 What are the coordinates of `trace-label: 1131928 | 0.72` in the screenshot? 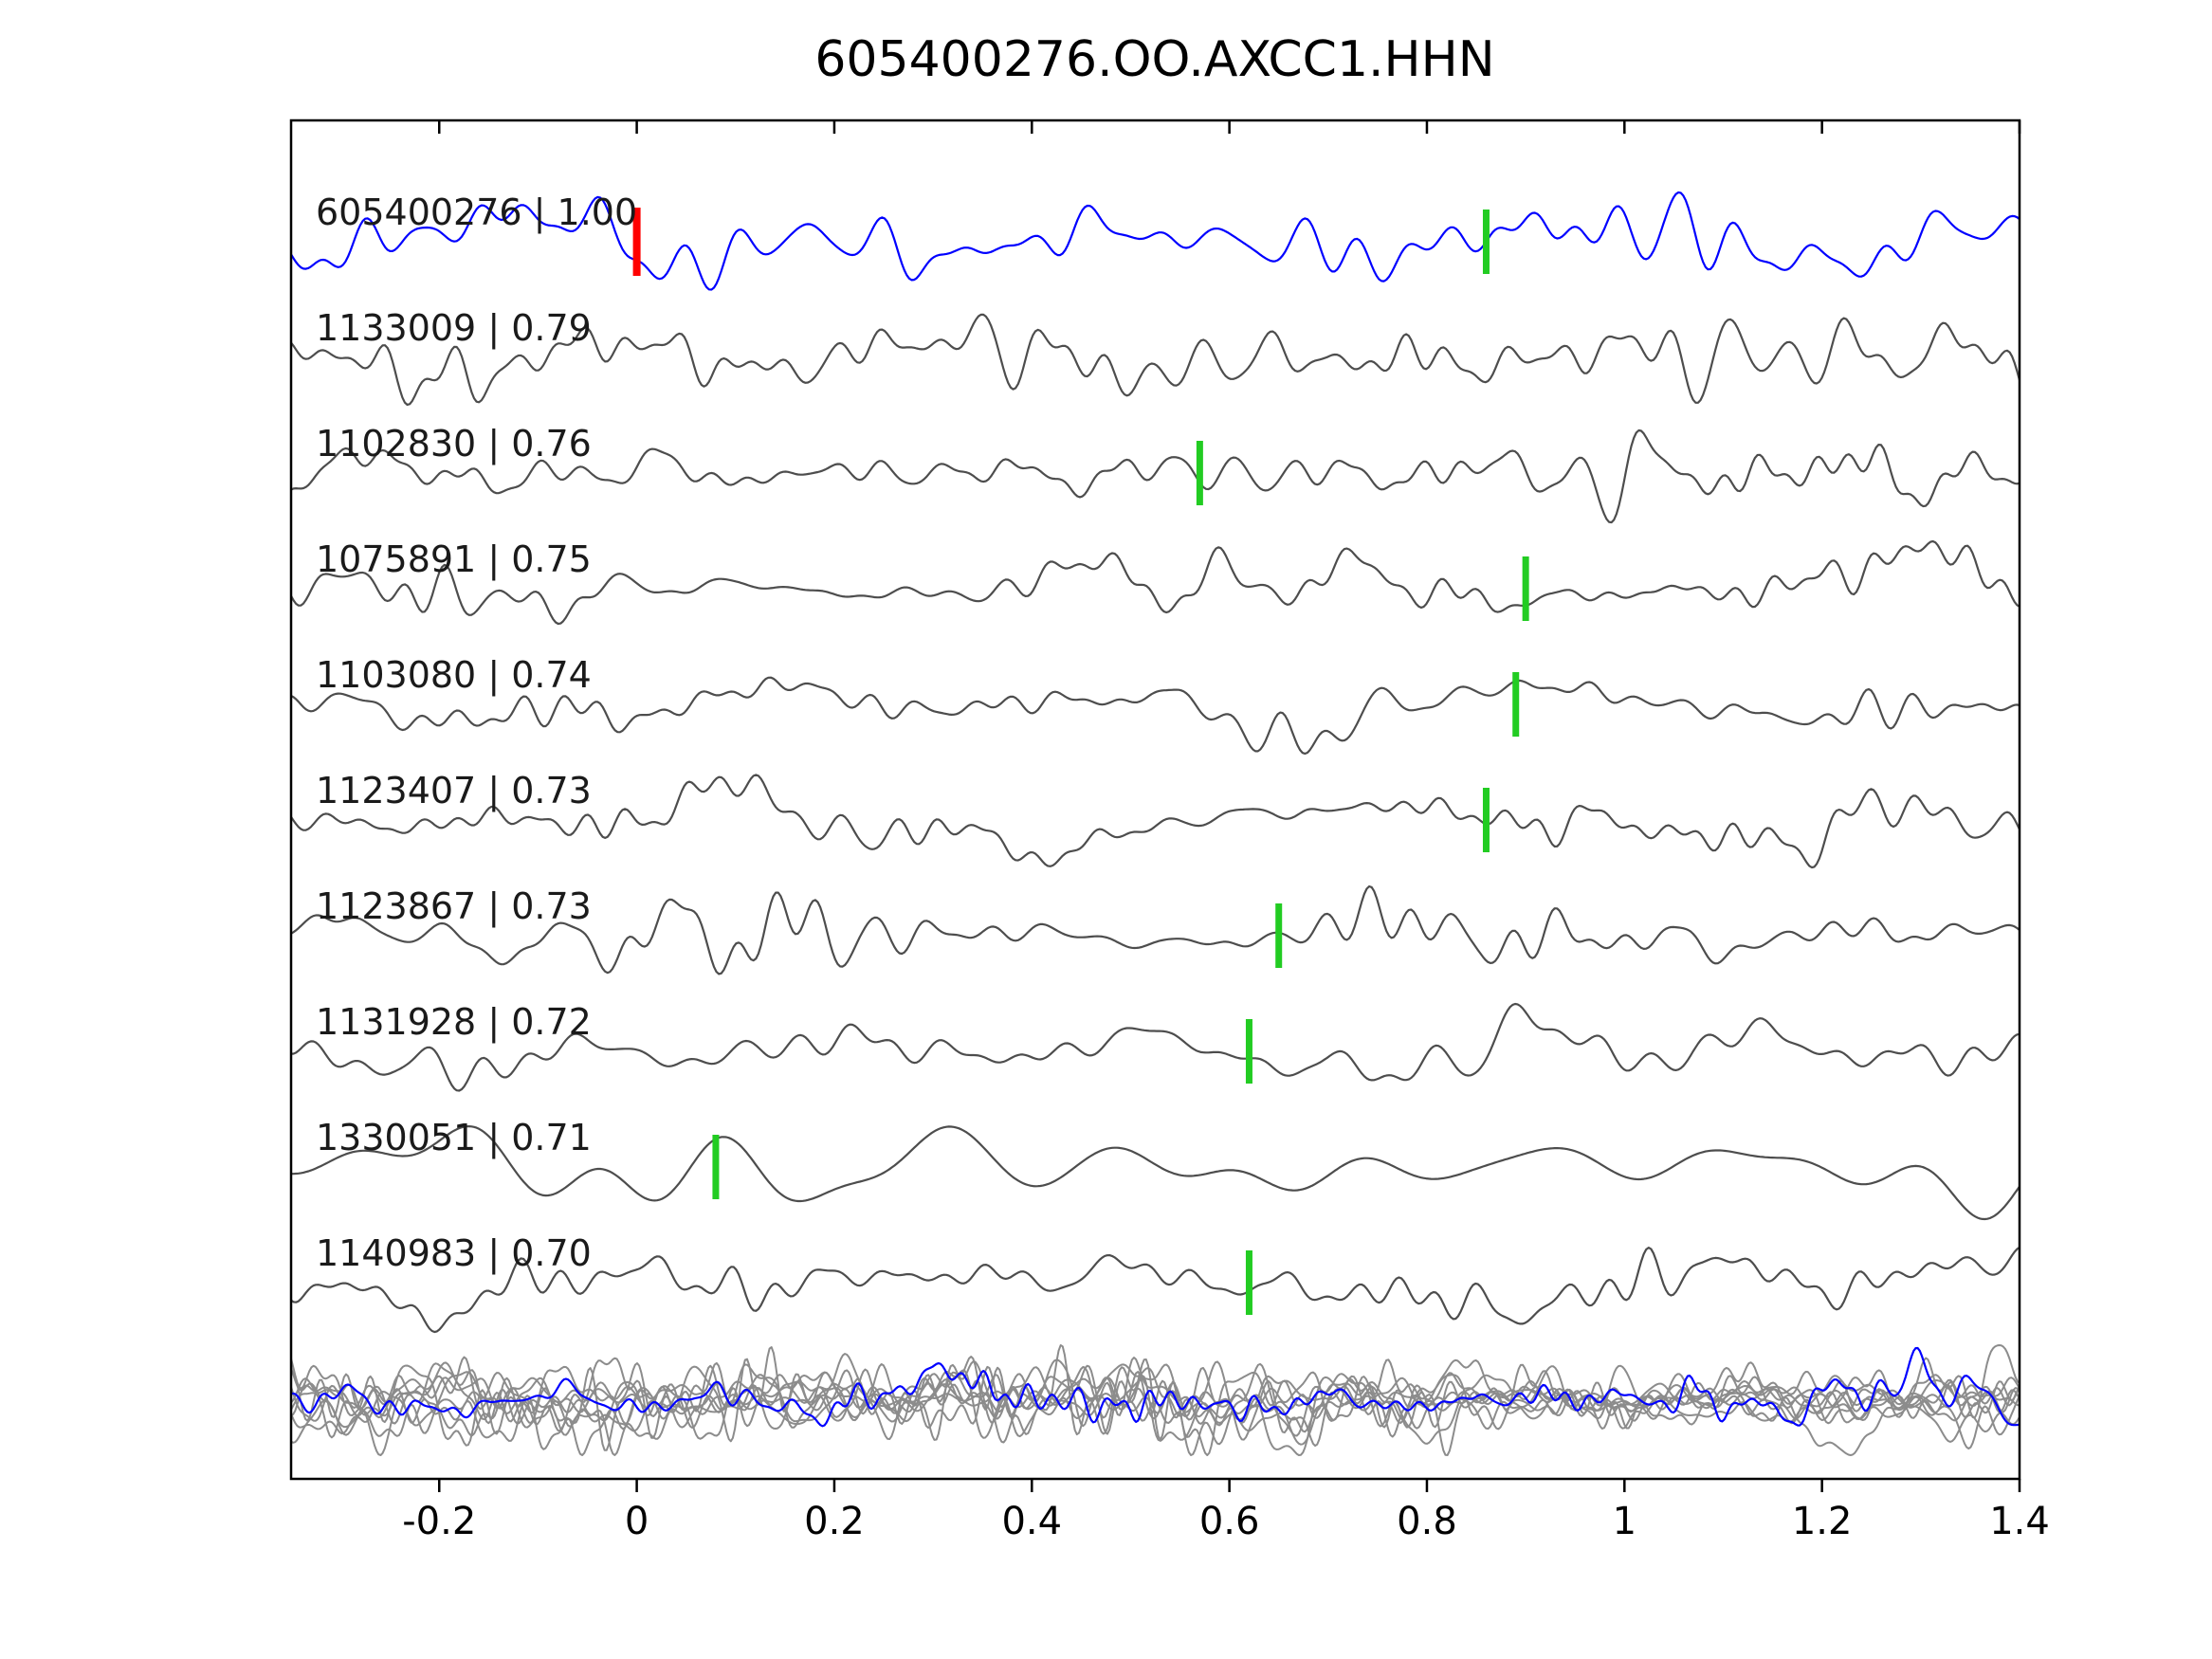 It's located at (454, 1022).